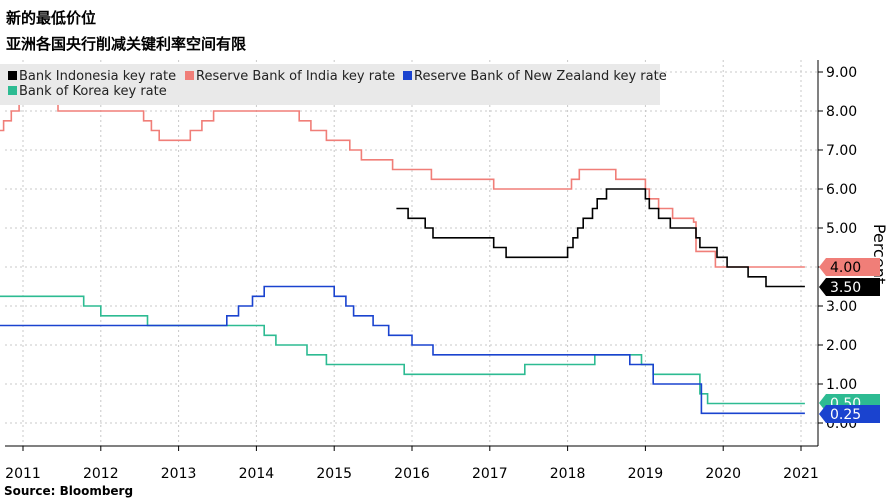  What do you see at coordinates (845, 415) in the screenshot?
I see `end-label-value: 0.25` at bounding box center [845, 415].